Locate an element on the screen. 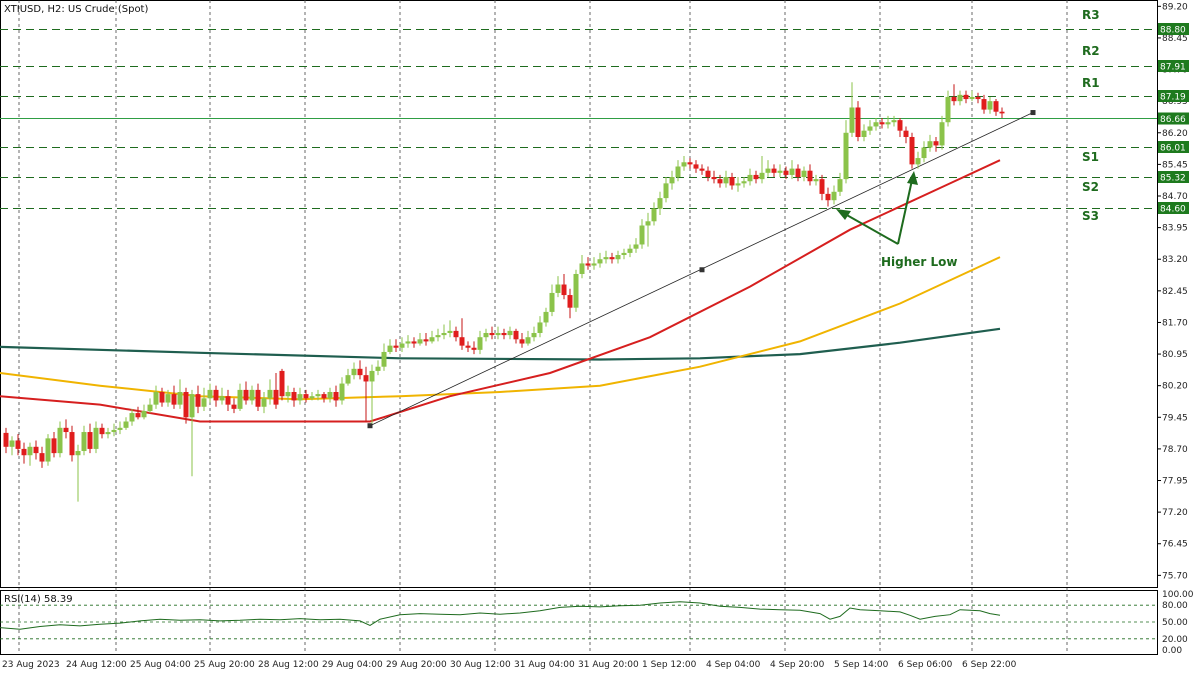  annotation-layer: Higher Low is located at coordinates (897, 220).